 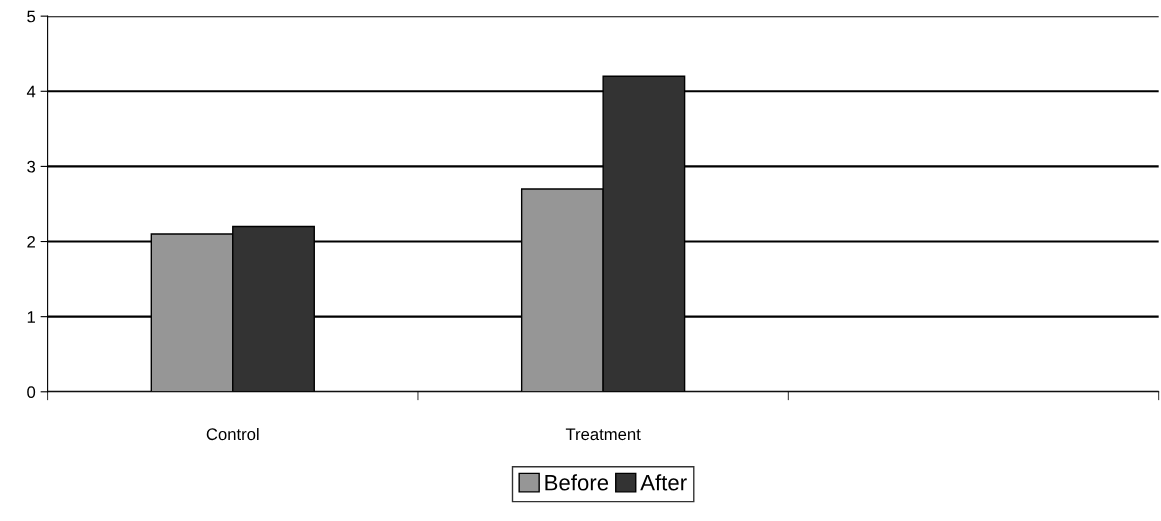 What do you see at coordinates (31, 317) in the screenshot?
I see `y-tick-label: 1` at bounding box center [31, 317].